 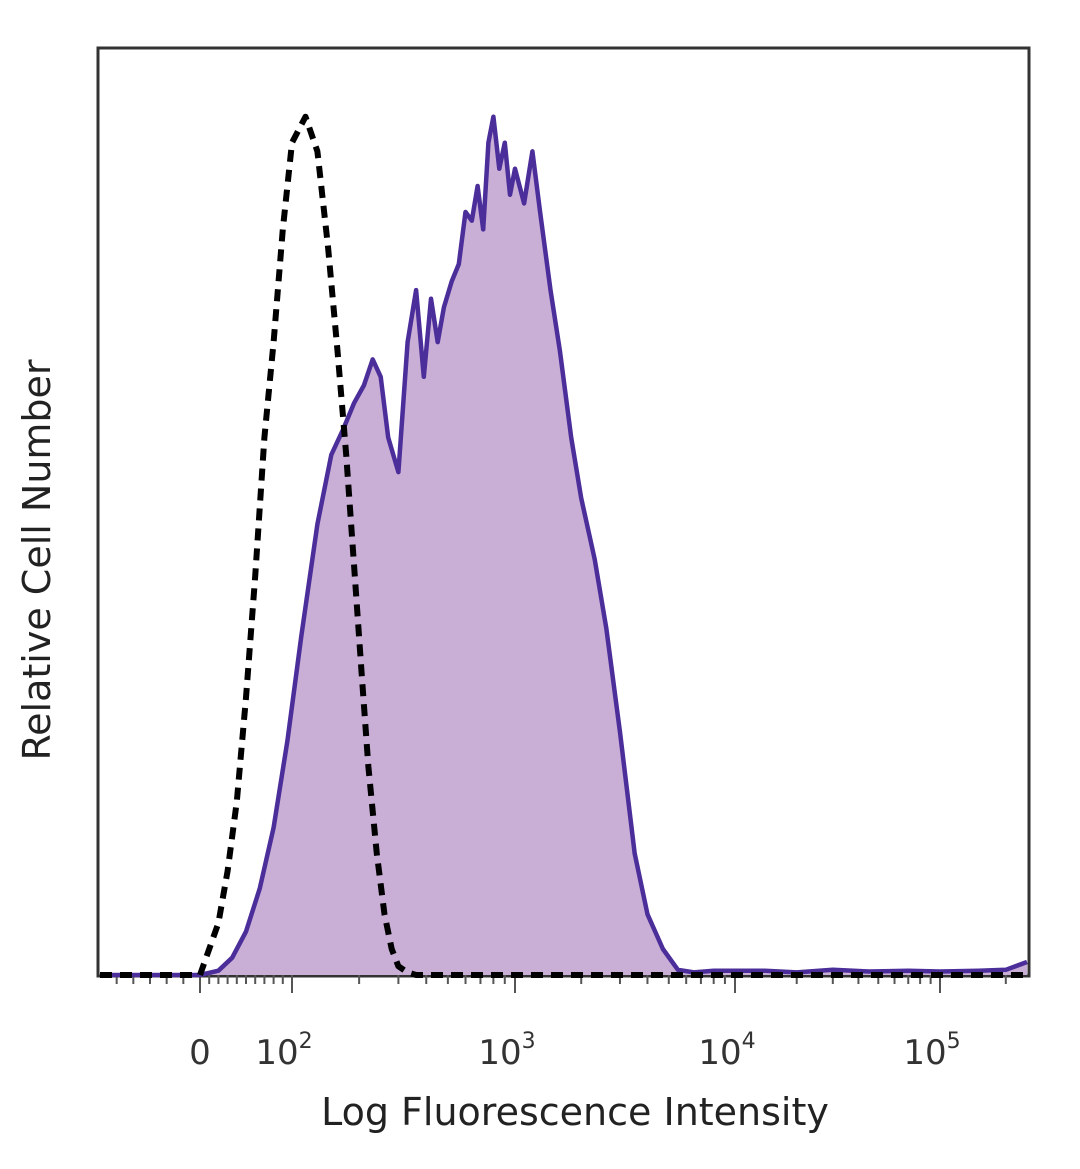 I want to click on x-tick-label-exponent: 5, so click(x=954, y=1041).